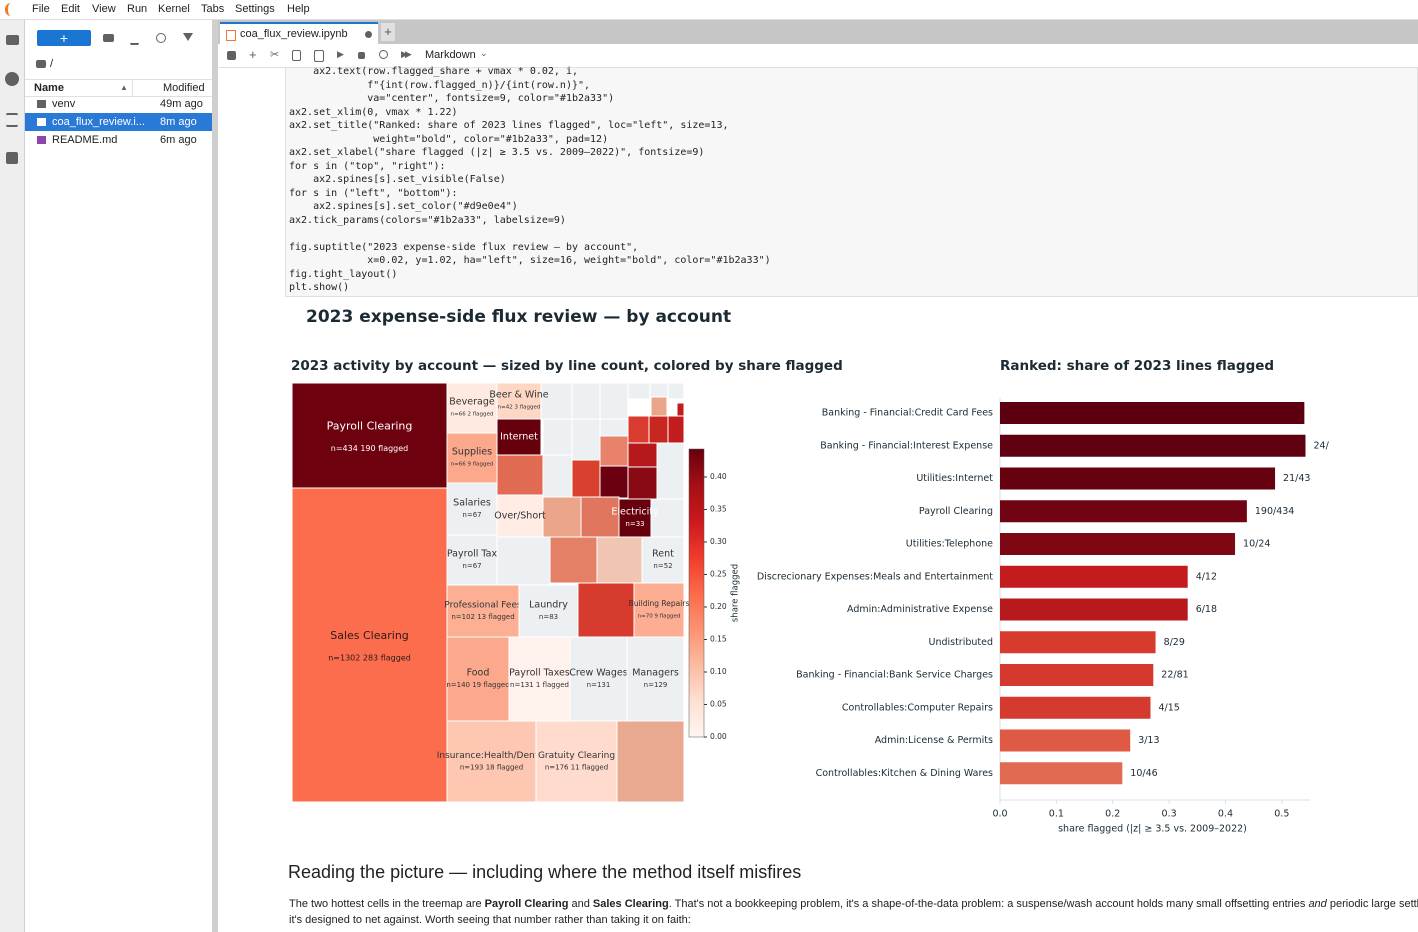 The height and width of the screenshot is (932, 1418). What do you see at coordinates (956, 511) in the screenshot?
I see `y-tick-label: Payroll Clearing` at bounding box center [956, 511].